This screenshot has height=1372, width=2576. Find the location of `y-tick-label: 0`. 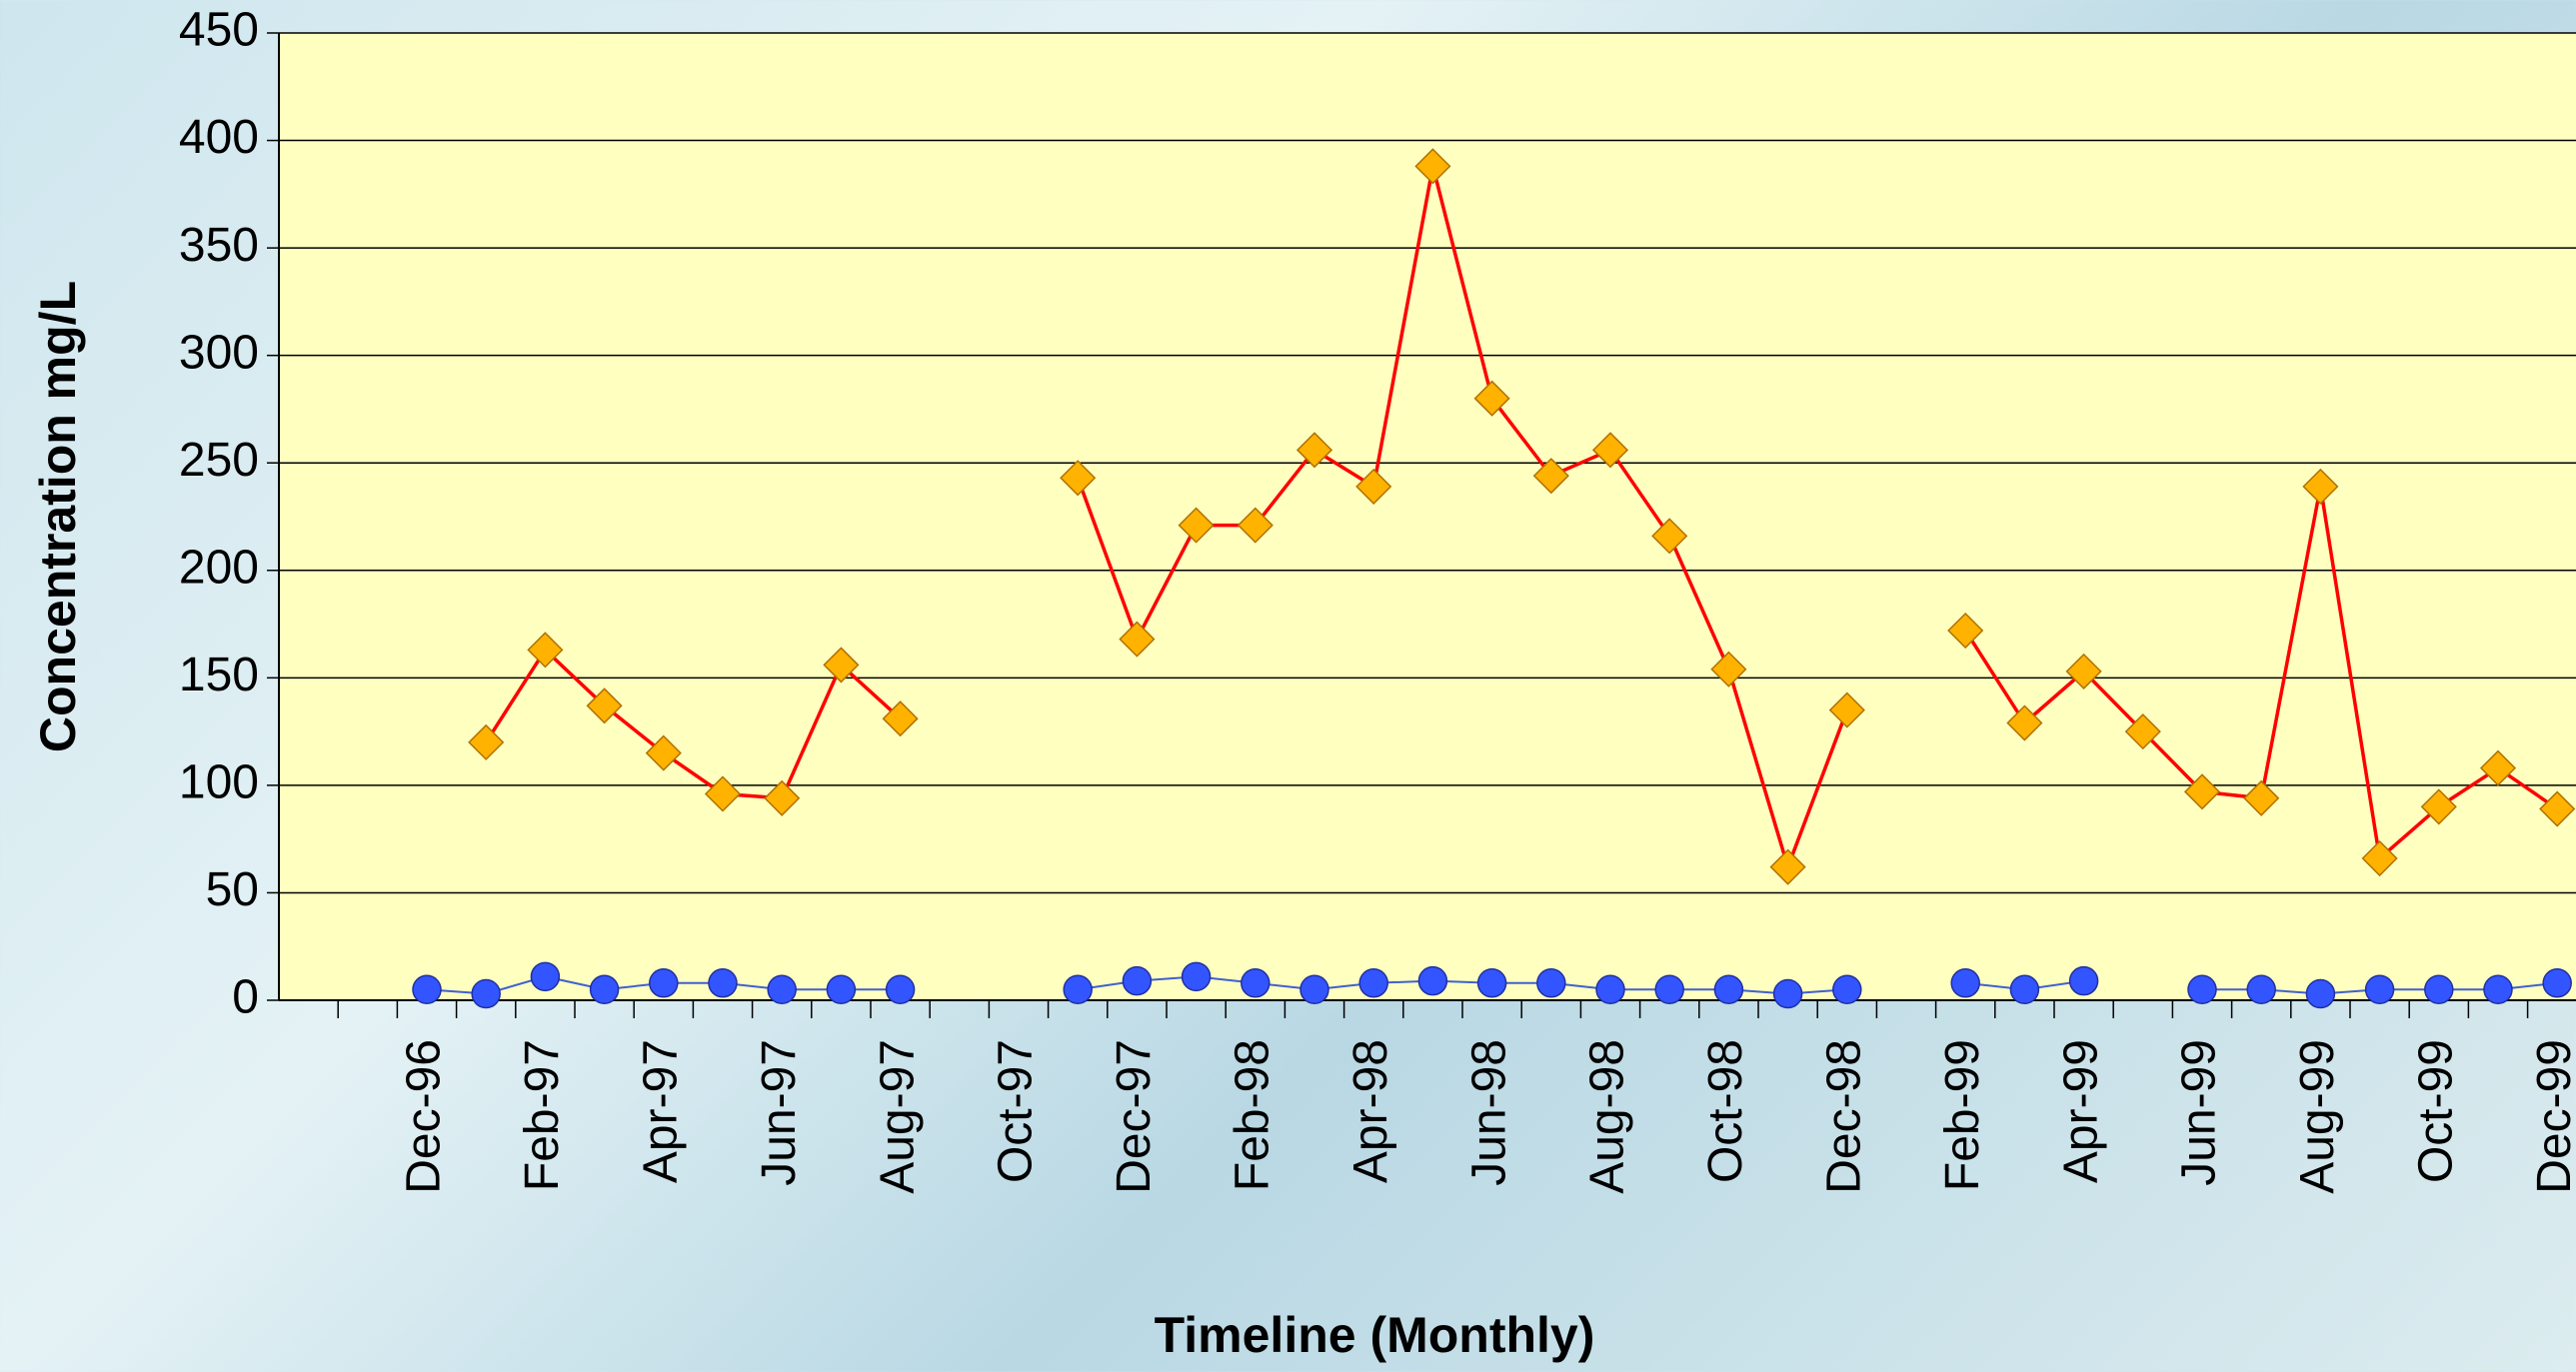

y-tick-label: 0 is located at coordinates (245, 997).